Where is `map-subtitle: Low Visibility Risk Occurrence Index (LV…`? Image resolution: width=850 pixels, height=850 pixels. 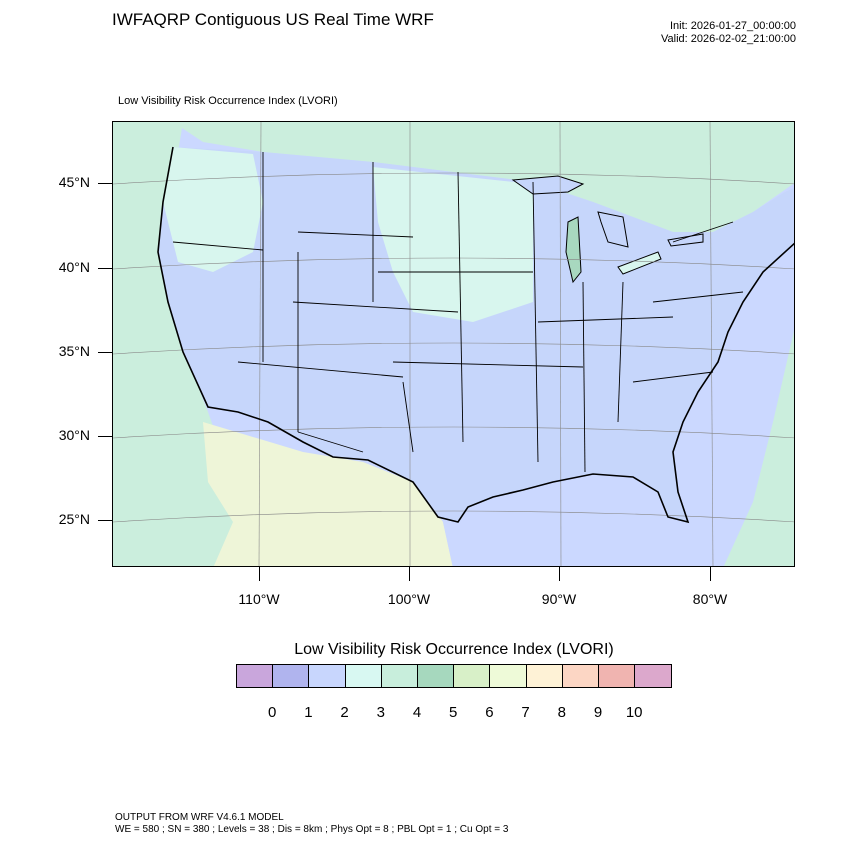
map-subtitle: Low Visibility Risk Occurrence Index (LV… is located at coordinates (228, 101).